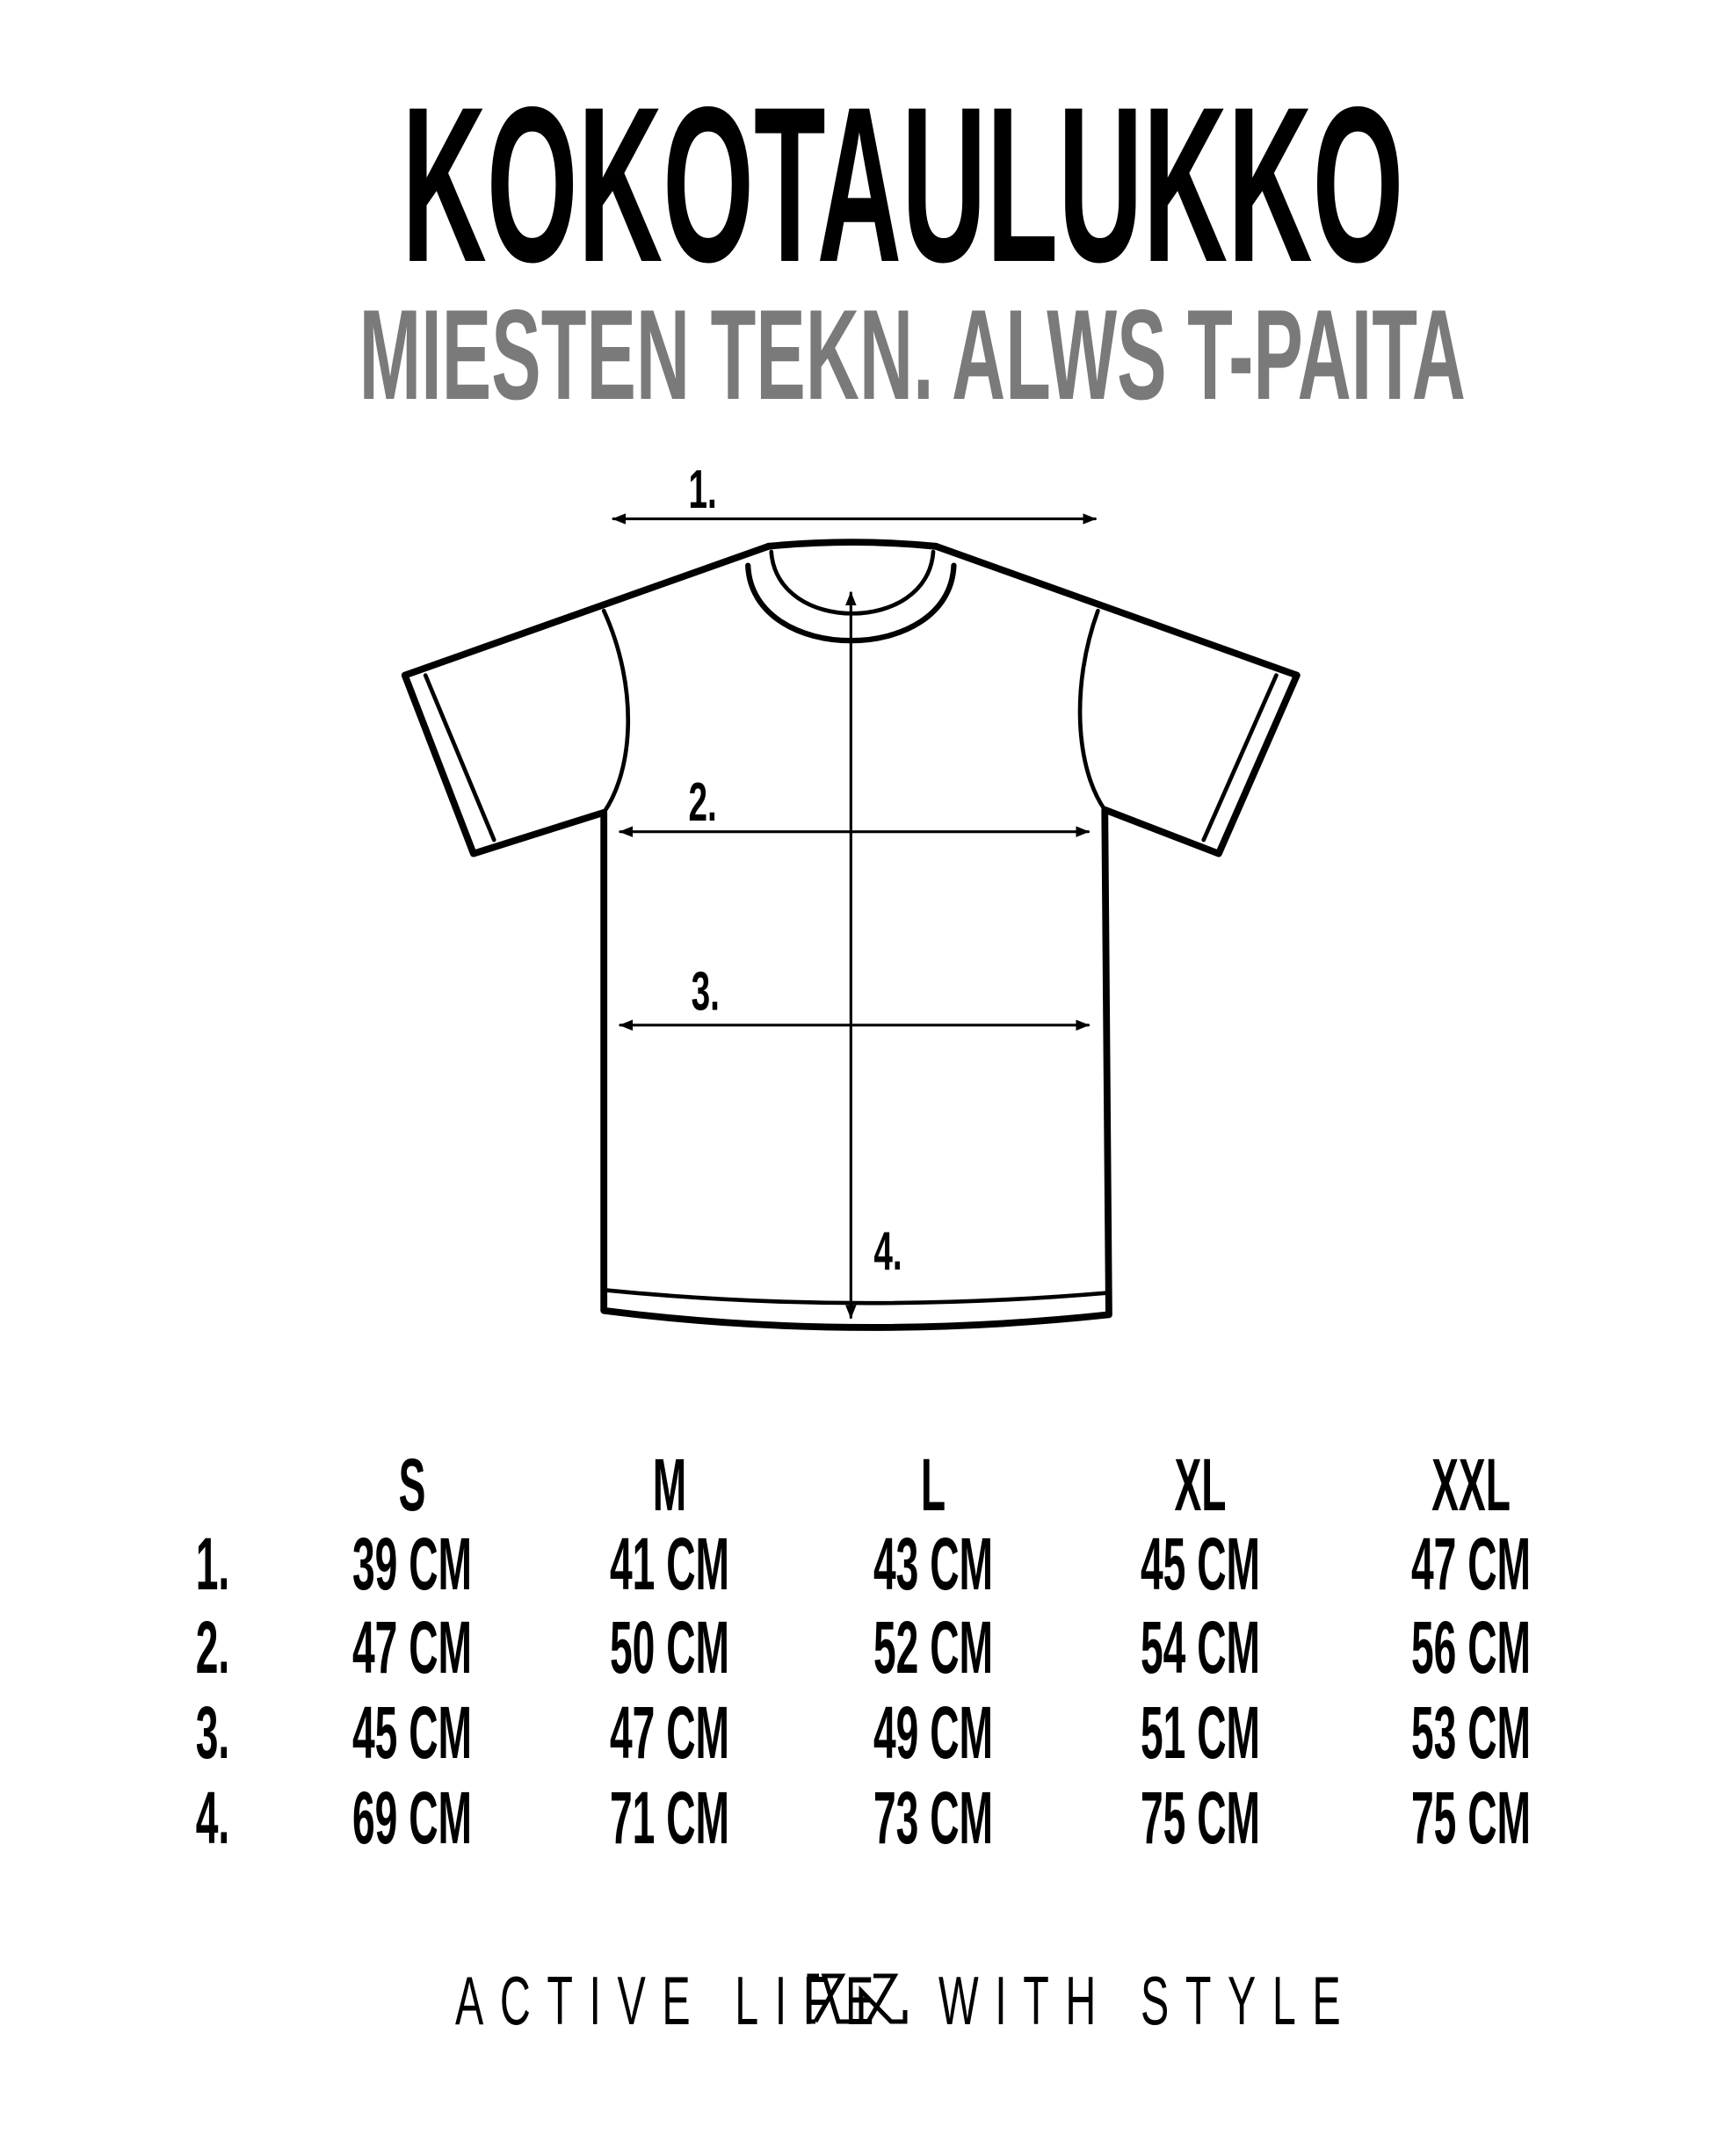 This screenshot has width=1710, height=2156. Describe the element at coordinates (933, 1484) in the screenshot. I see `column-header-l: L` at that location.